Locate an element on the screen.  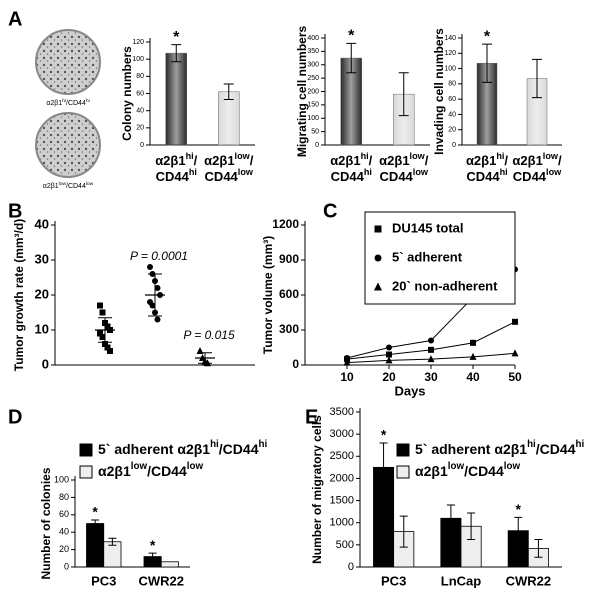
x-tick-label: α2β1hi/ is located at coordinates (176, 159).